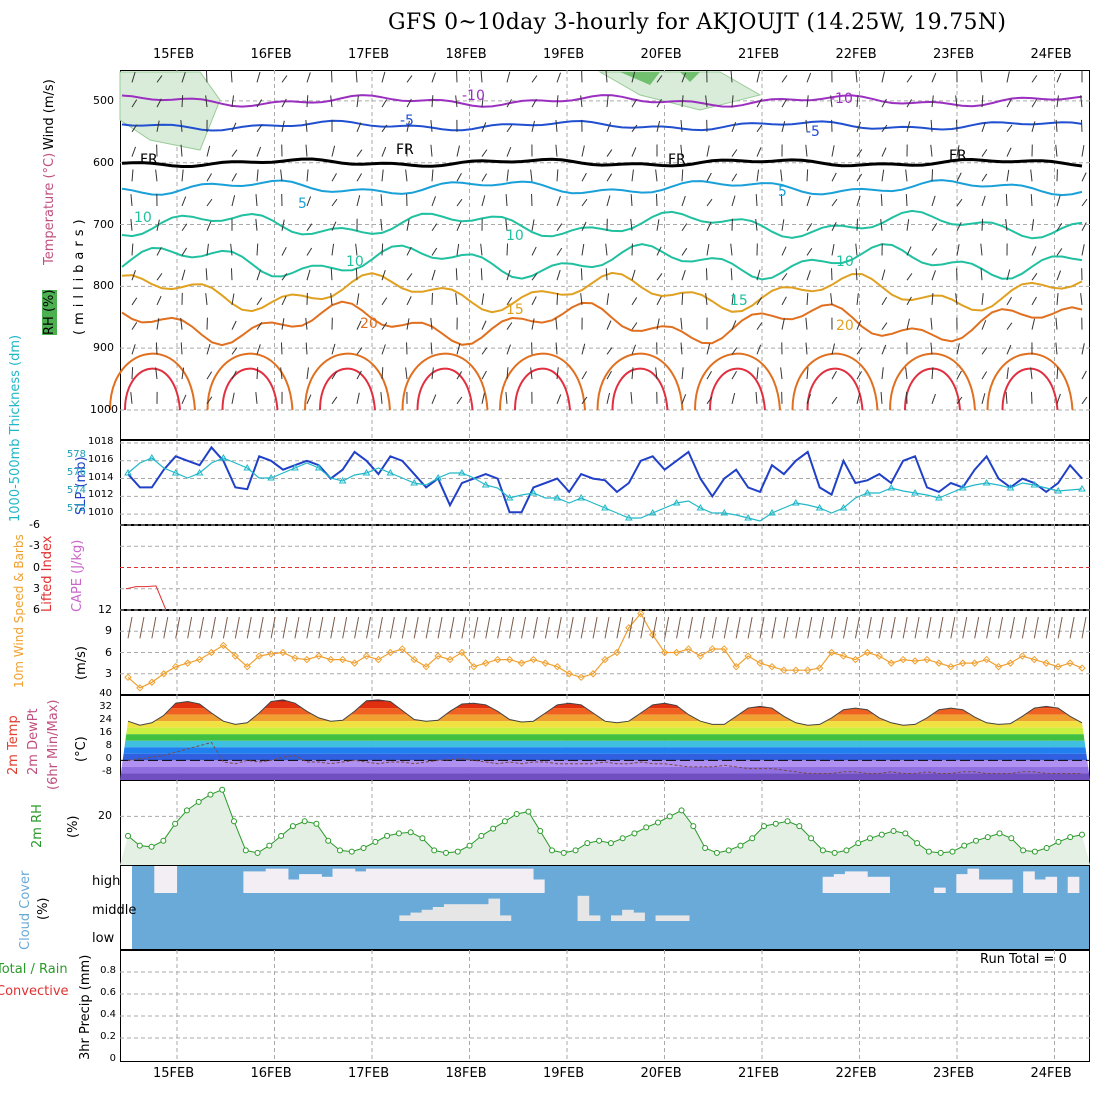  Describe the element at coordinates (605, 821) in the screenshot. I see `rh-line` at that location.